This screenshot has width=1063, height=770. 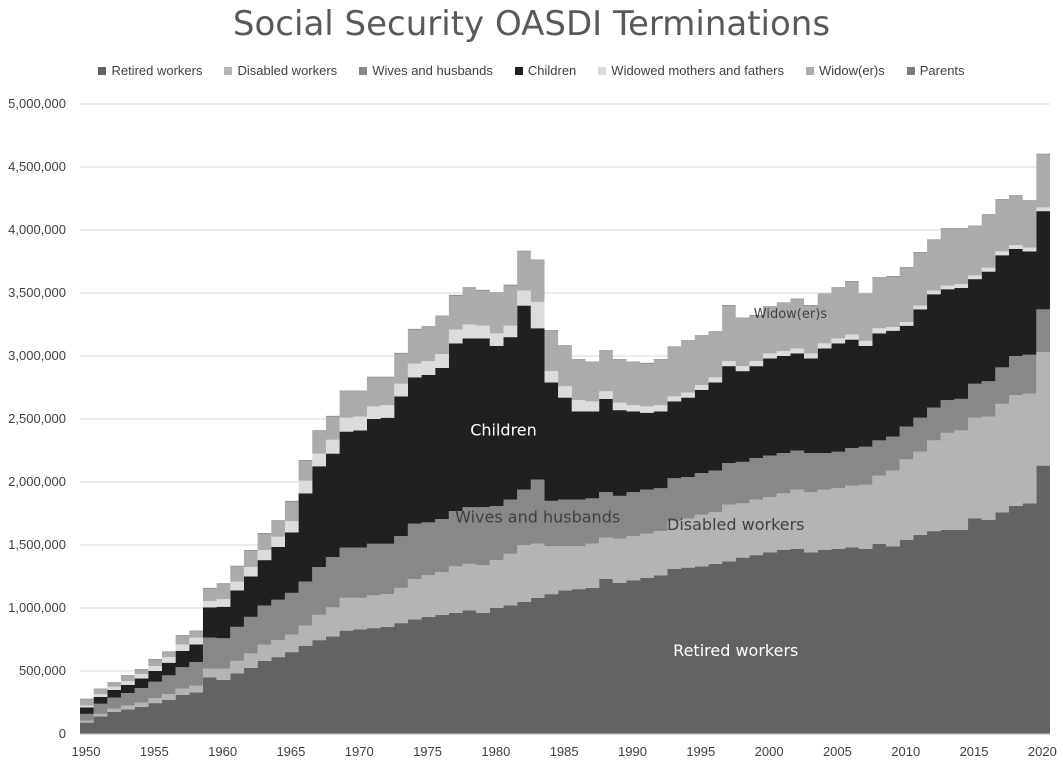 I want to click on y-tick-label: 0, so click(x=62, y=733).